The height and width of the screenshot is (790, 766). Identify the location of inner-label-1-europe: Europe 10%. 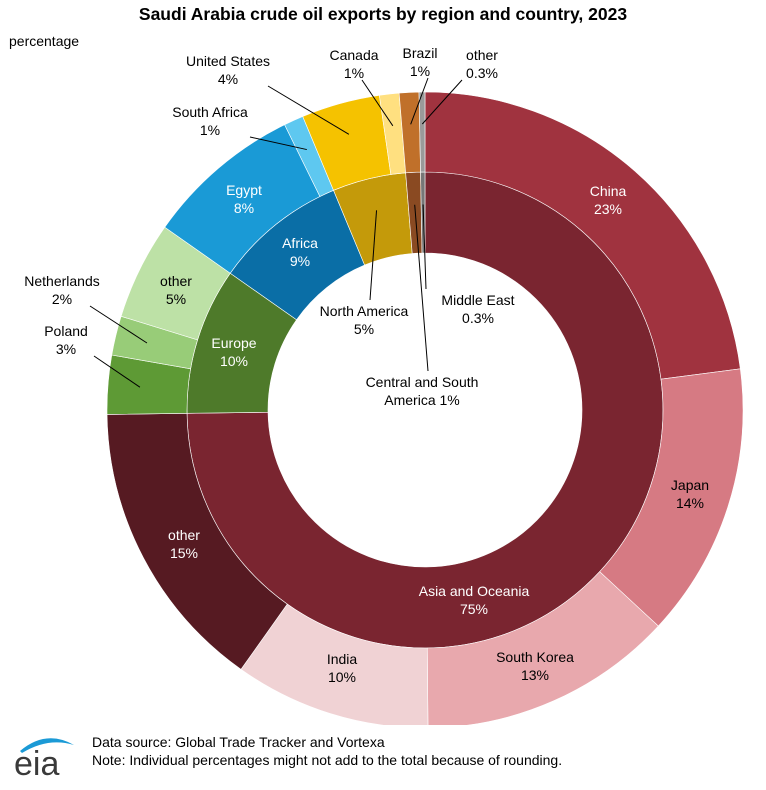
(233, 352).